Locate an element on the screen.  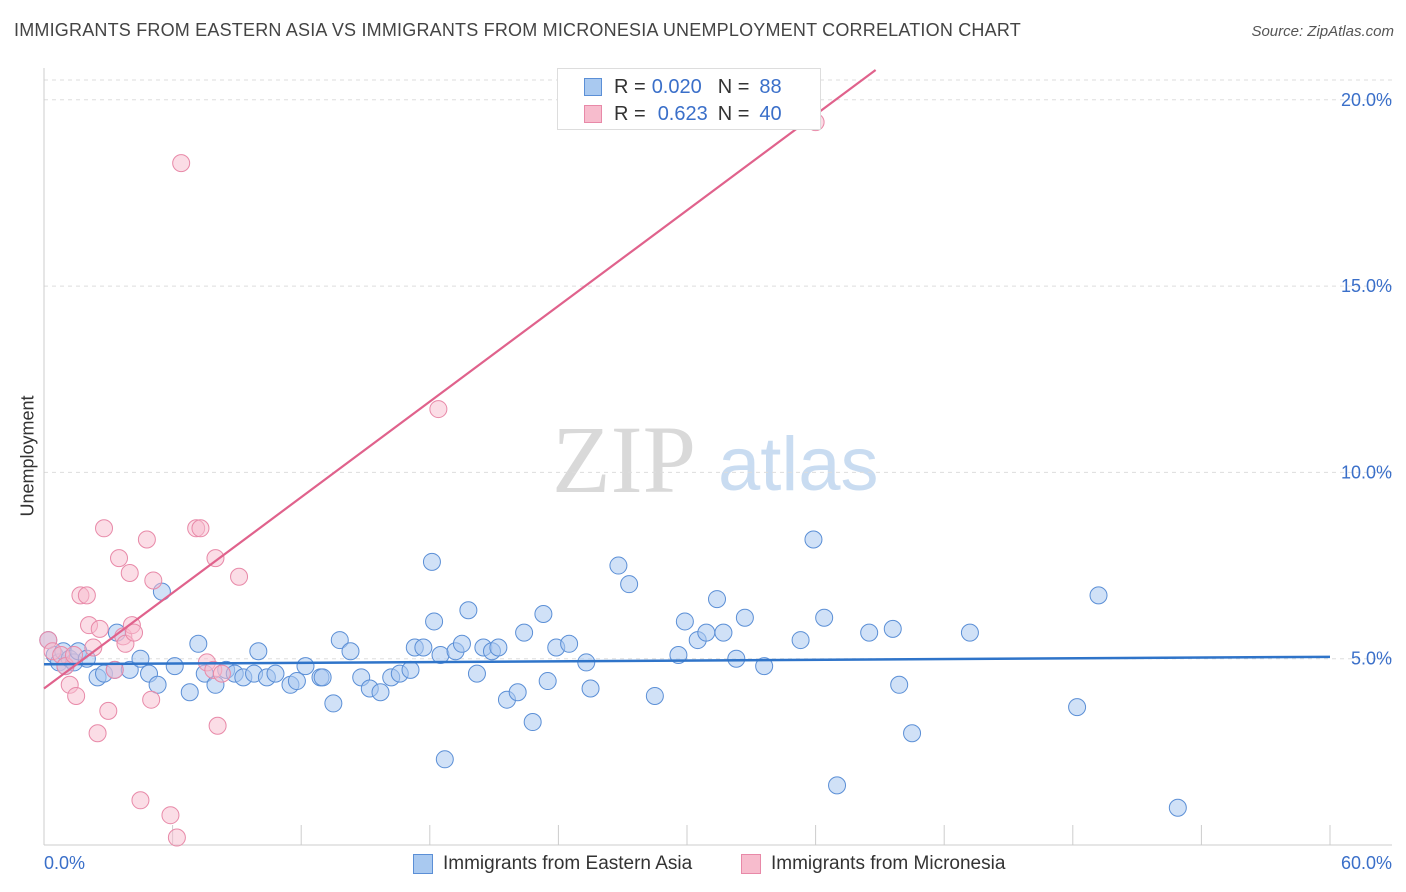
r-label: R = is located at coordinates (630, 86).